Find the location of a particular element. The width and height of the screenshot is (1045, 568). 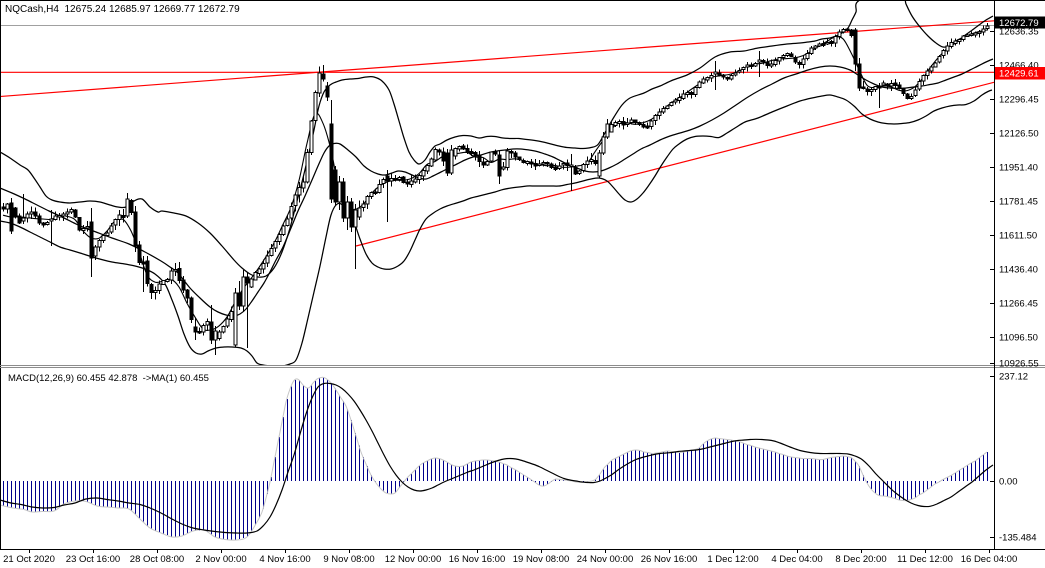

svg-text: 11096.50 is located at coordinates (1018, 338).